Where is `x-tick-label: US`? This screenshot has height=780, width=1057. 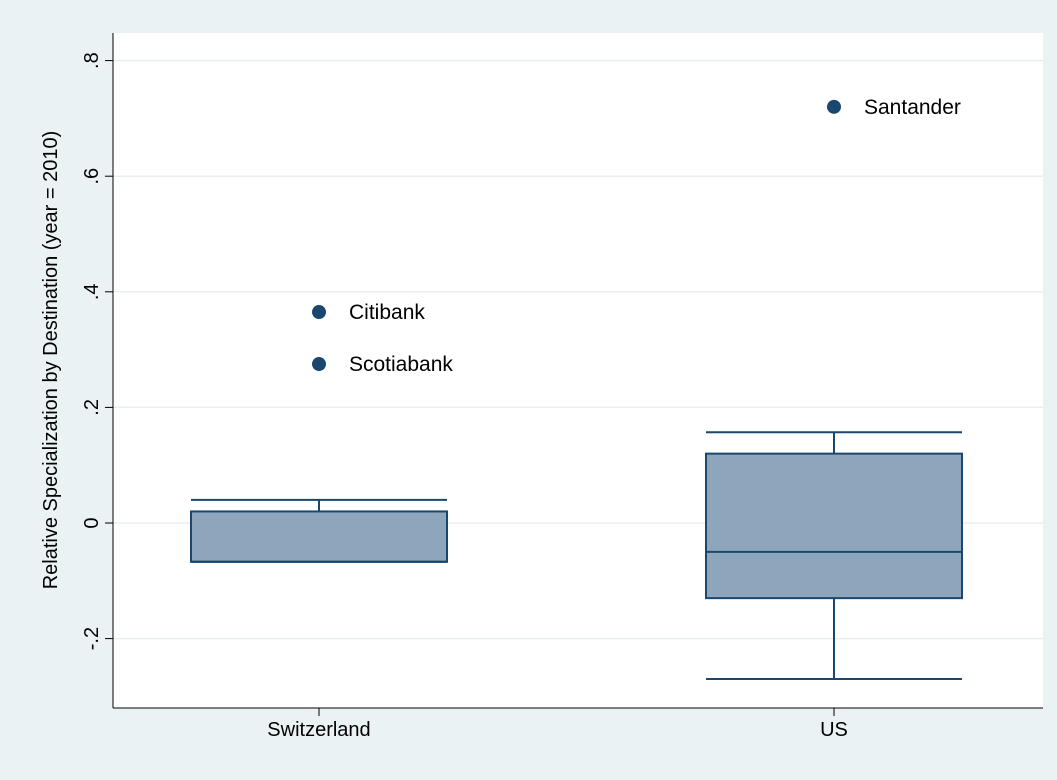 x-tick-label: US is located at coordinates (834, 730).